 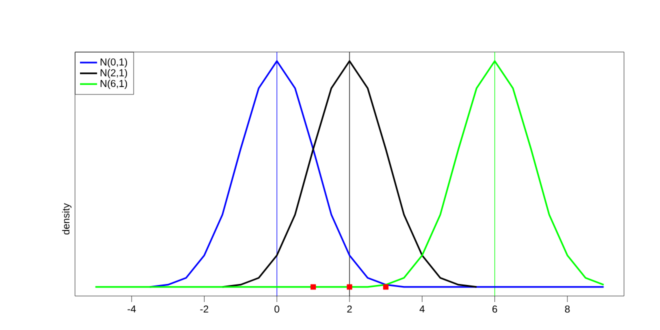 I want to click on y-axis-title: density, so click(x=67, y=218).